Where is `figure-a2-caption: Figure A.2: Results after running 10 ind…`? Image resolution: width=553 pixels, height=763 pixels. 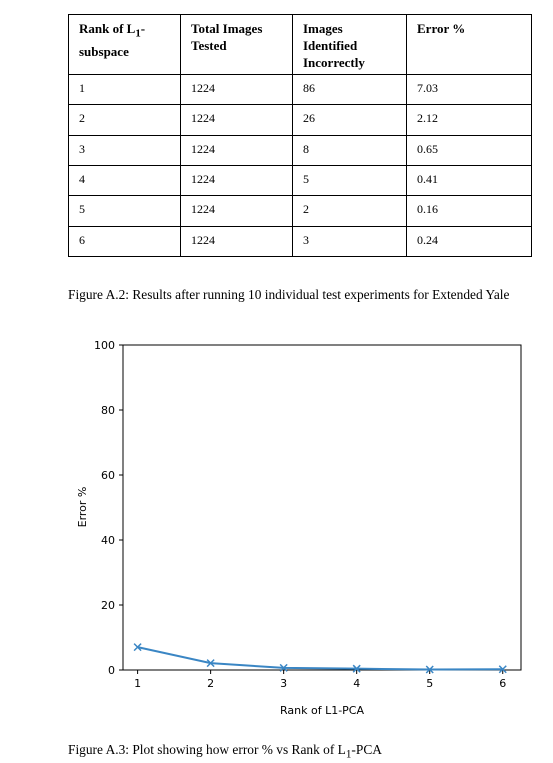
figure-a2-caption: Figure A.2: Results after running 10 ind… is located at coordinates (289, 294).